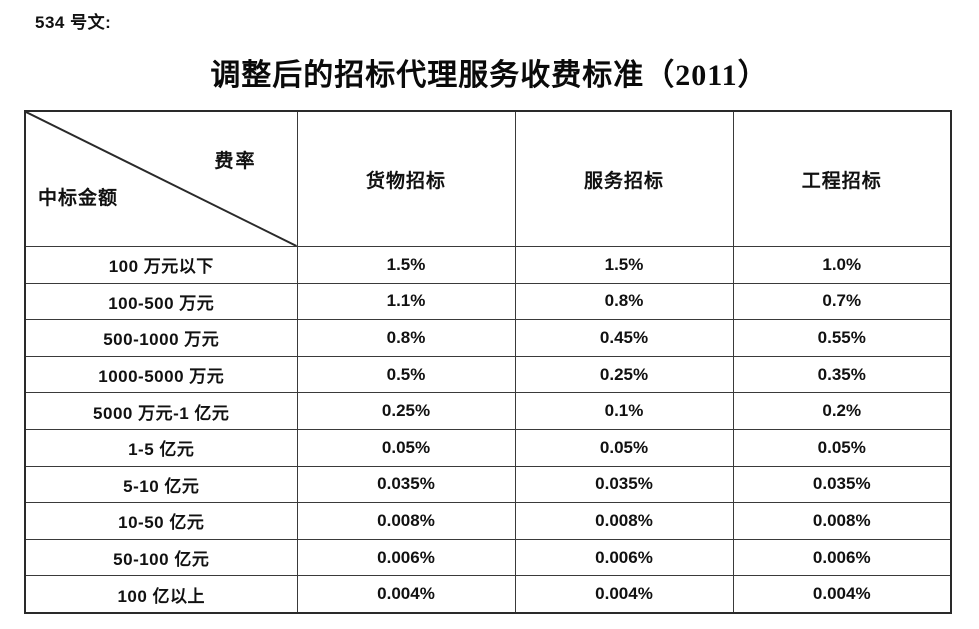  I want to click on table-row: 1-5 亿元 0.05% 0.05% 0.05%, so click(488, 447).